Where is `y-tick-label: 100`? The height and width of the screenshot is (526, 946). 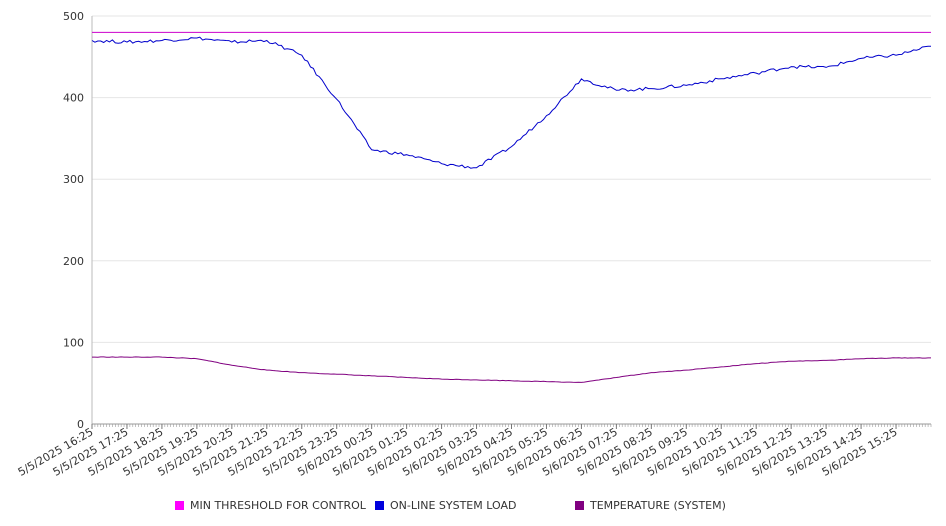 y-tick-label: 100 is located at coordinates (73, 342).